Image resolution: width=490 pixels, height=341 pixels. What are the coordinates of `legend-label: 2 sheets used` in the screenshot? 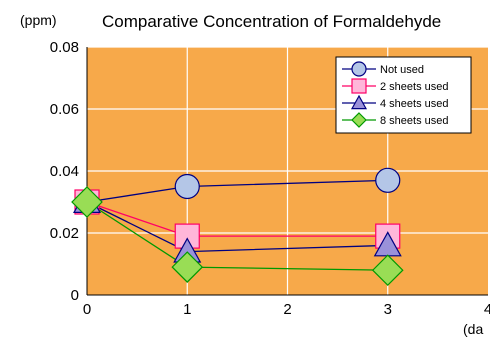 It's located at (414, 87).